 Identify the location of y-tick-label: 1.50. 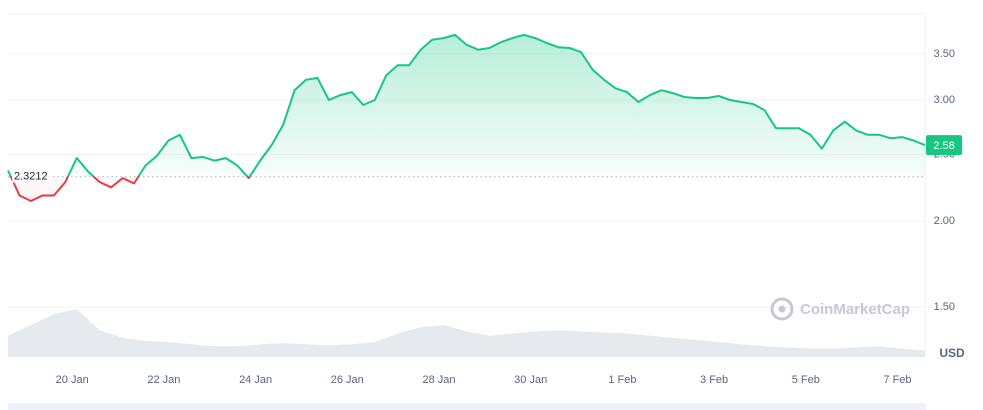
(944, 307).